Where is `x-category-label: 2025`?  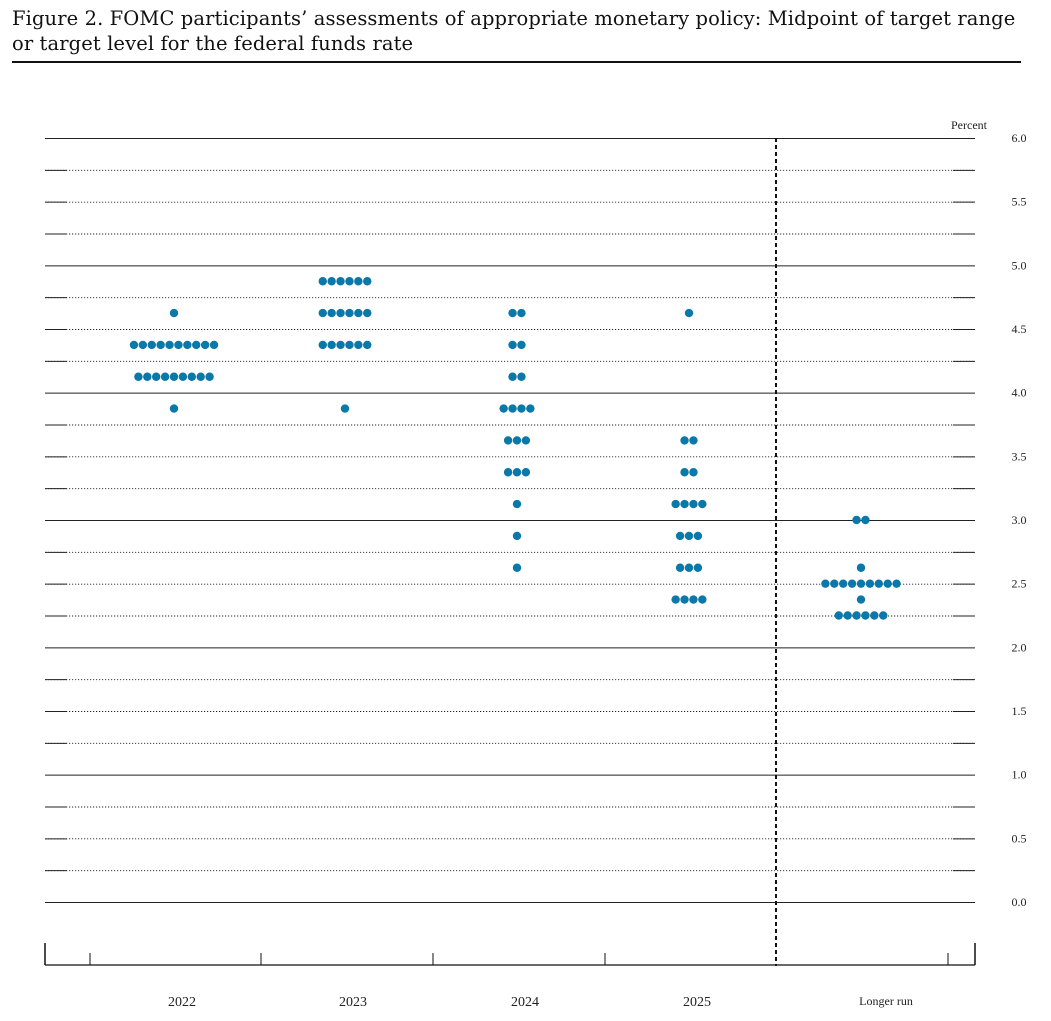 x-category-label: 2025 is located at coordinates (697, 1002).